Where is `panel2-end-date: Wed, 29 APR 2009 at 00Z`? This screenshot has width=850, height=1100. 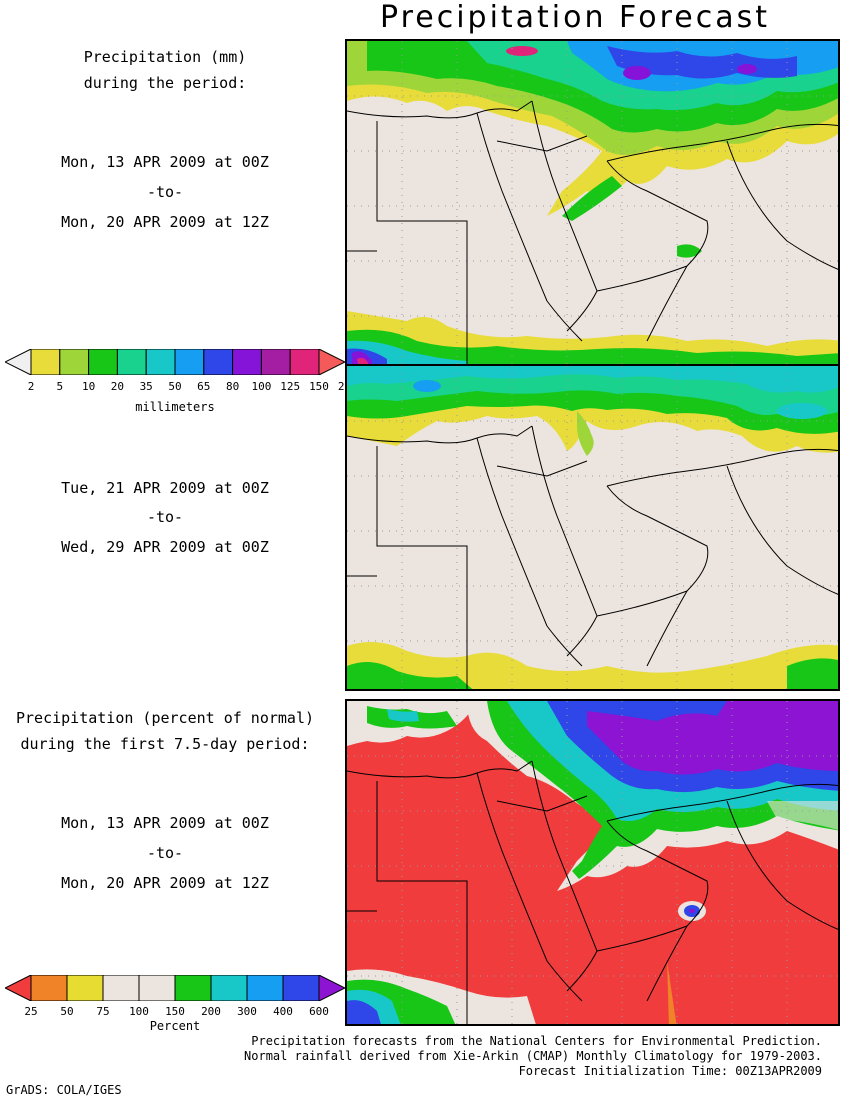
panel2-end-date: Wed, 29 APR 2009 at 00Z is located at coordinates (165, 547).